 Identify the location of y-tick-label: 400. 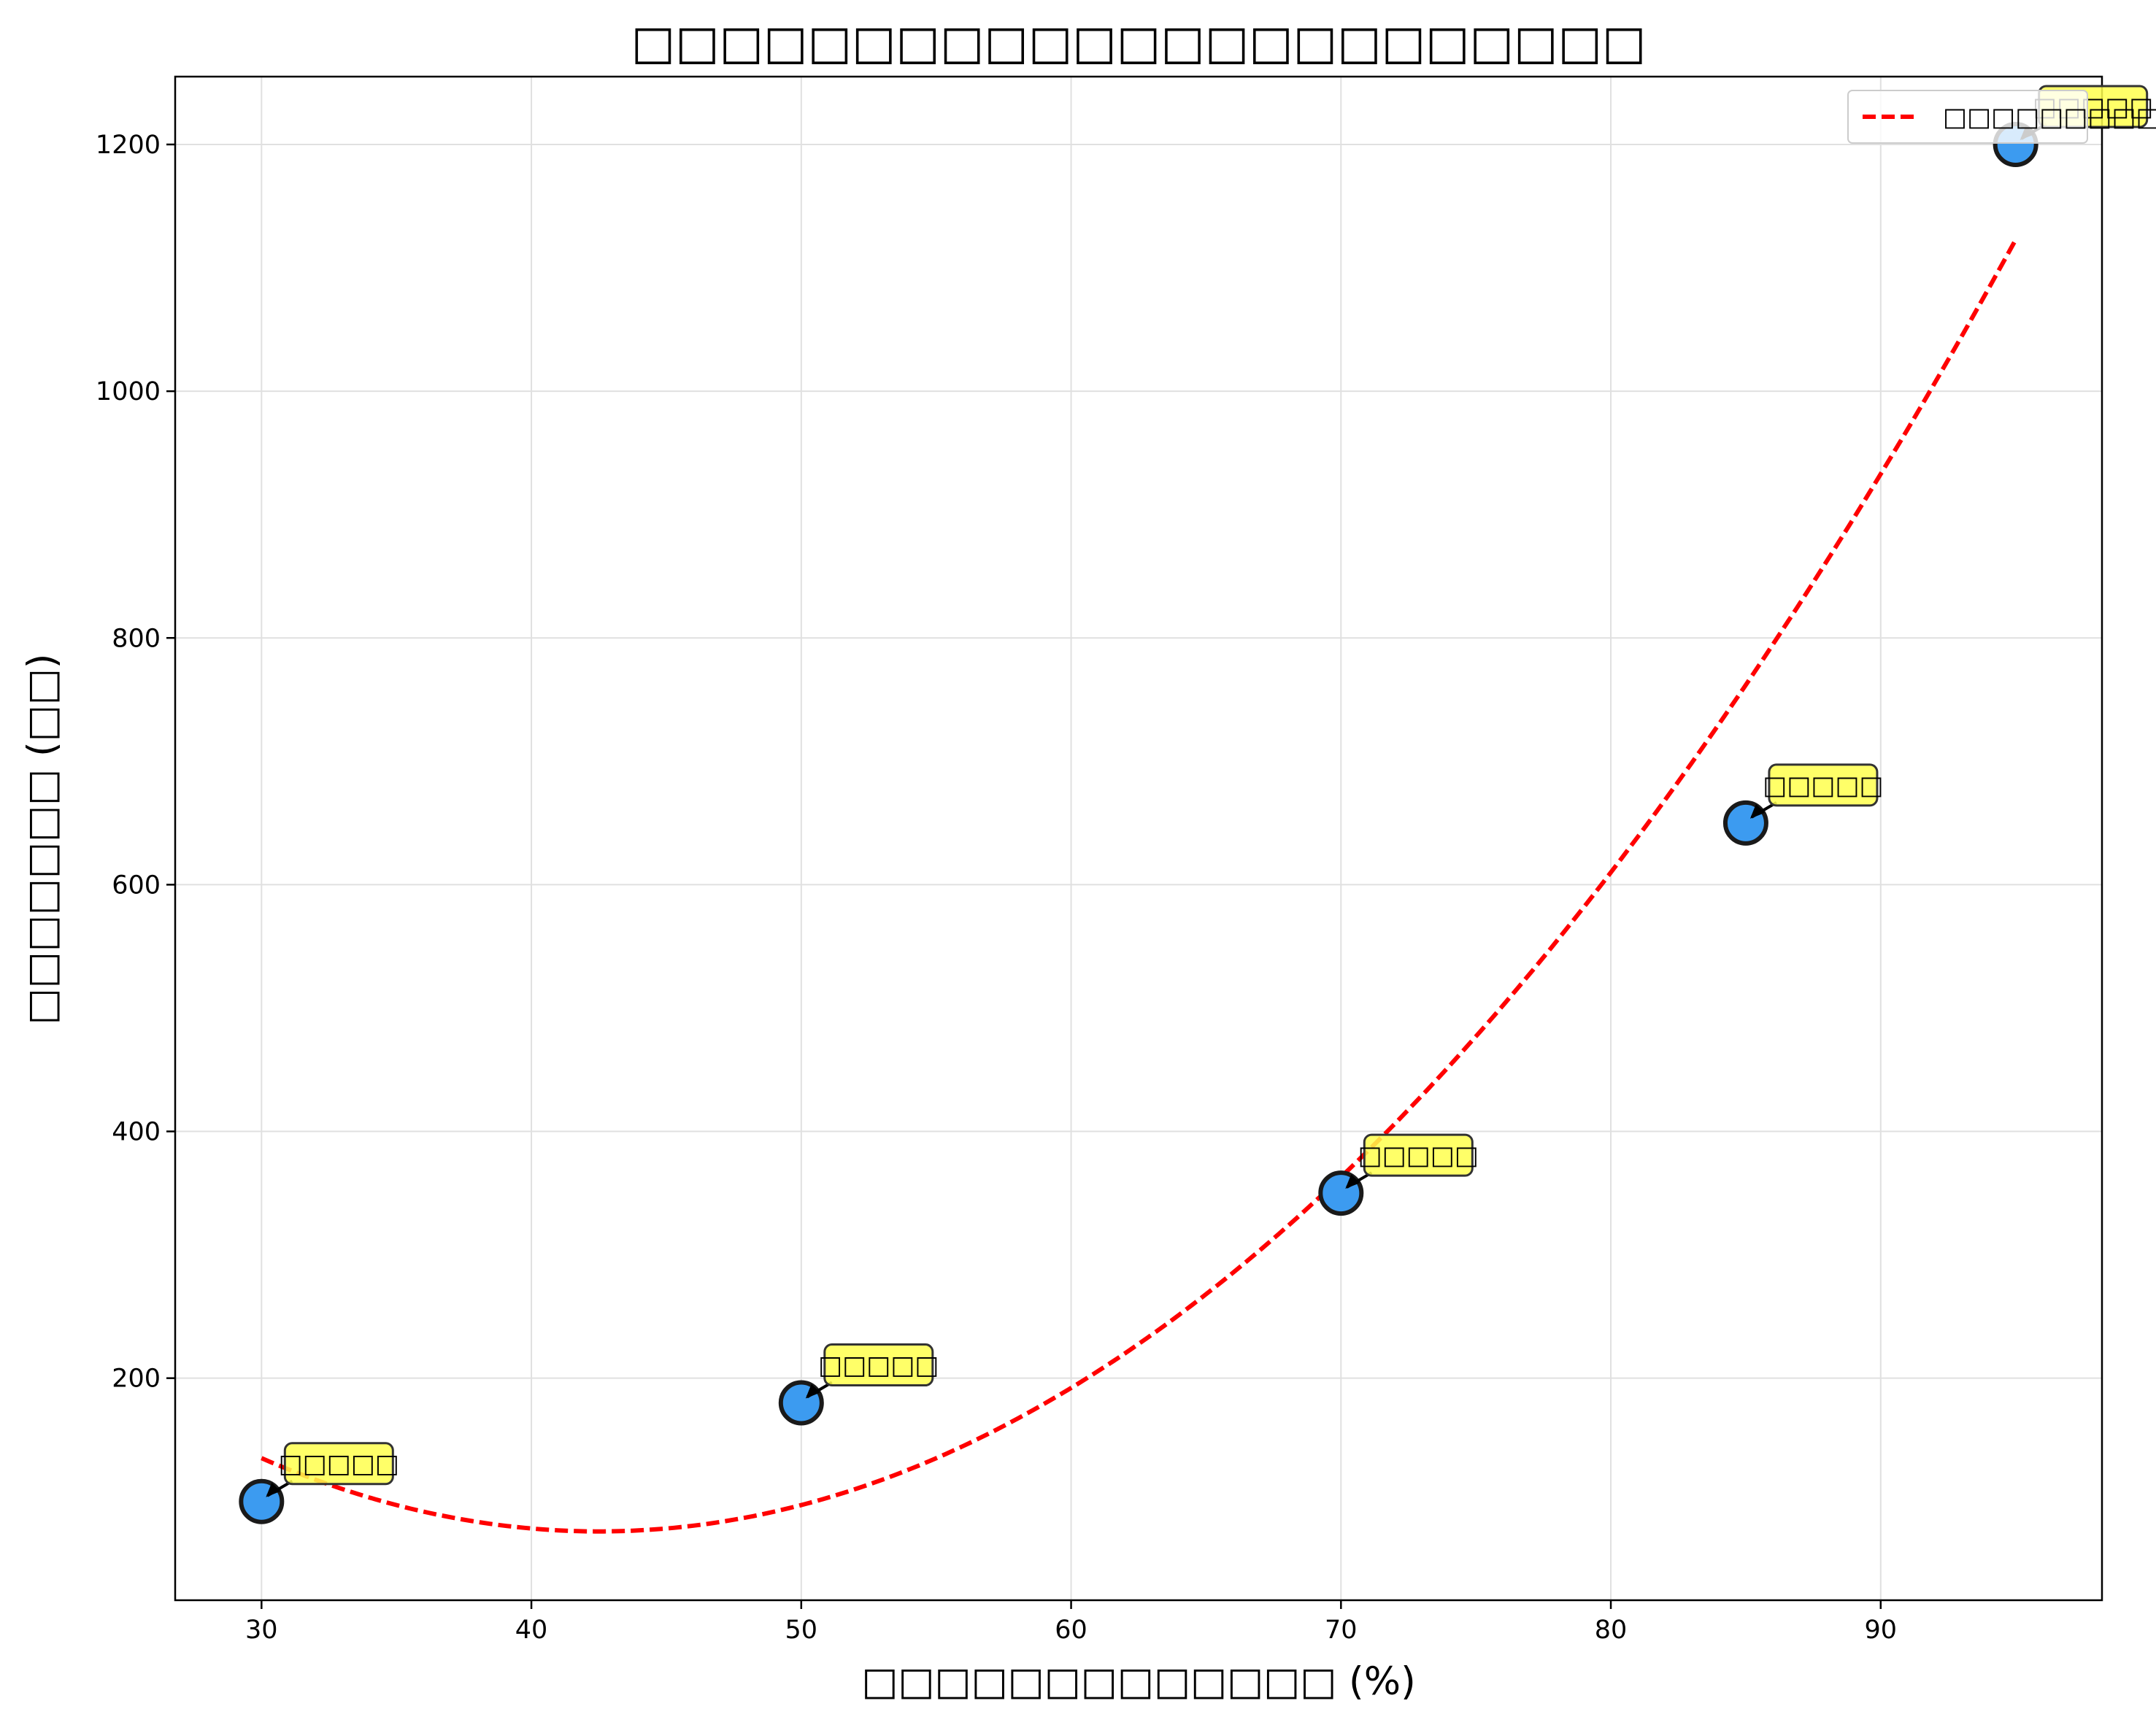
(136, 1132).